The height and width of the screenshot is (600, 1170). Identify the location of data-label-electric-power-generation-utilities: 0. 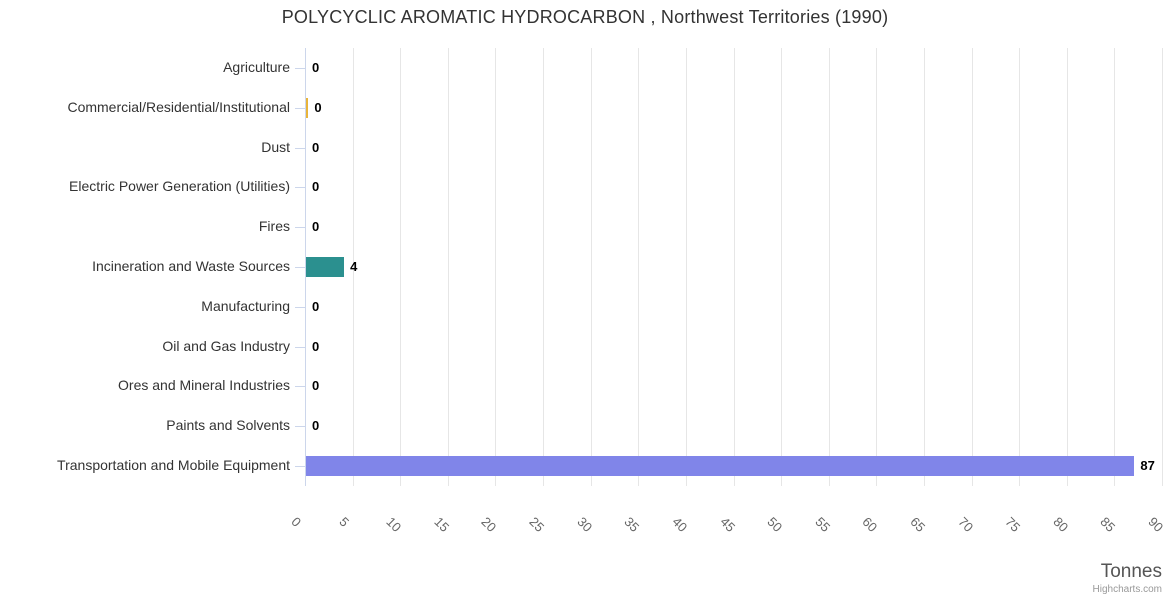
(316, 187).